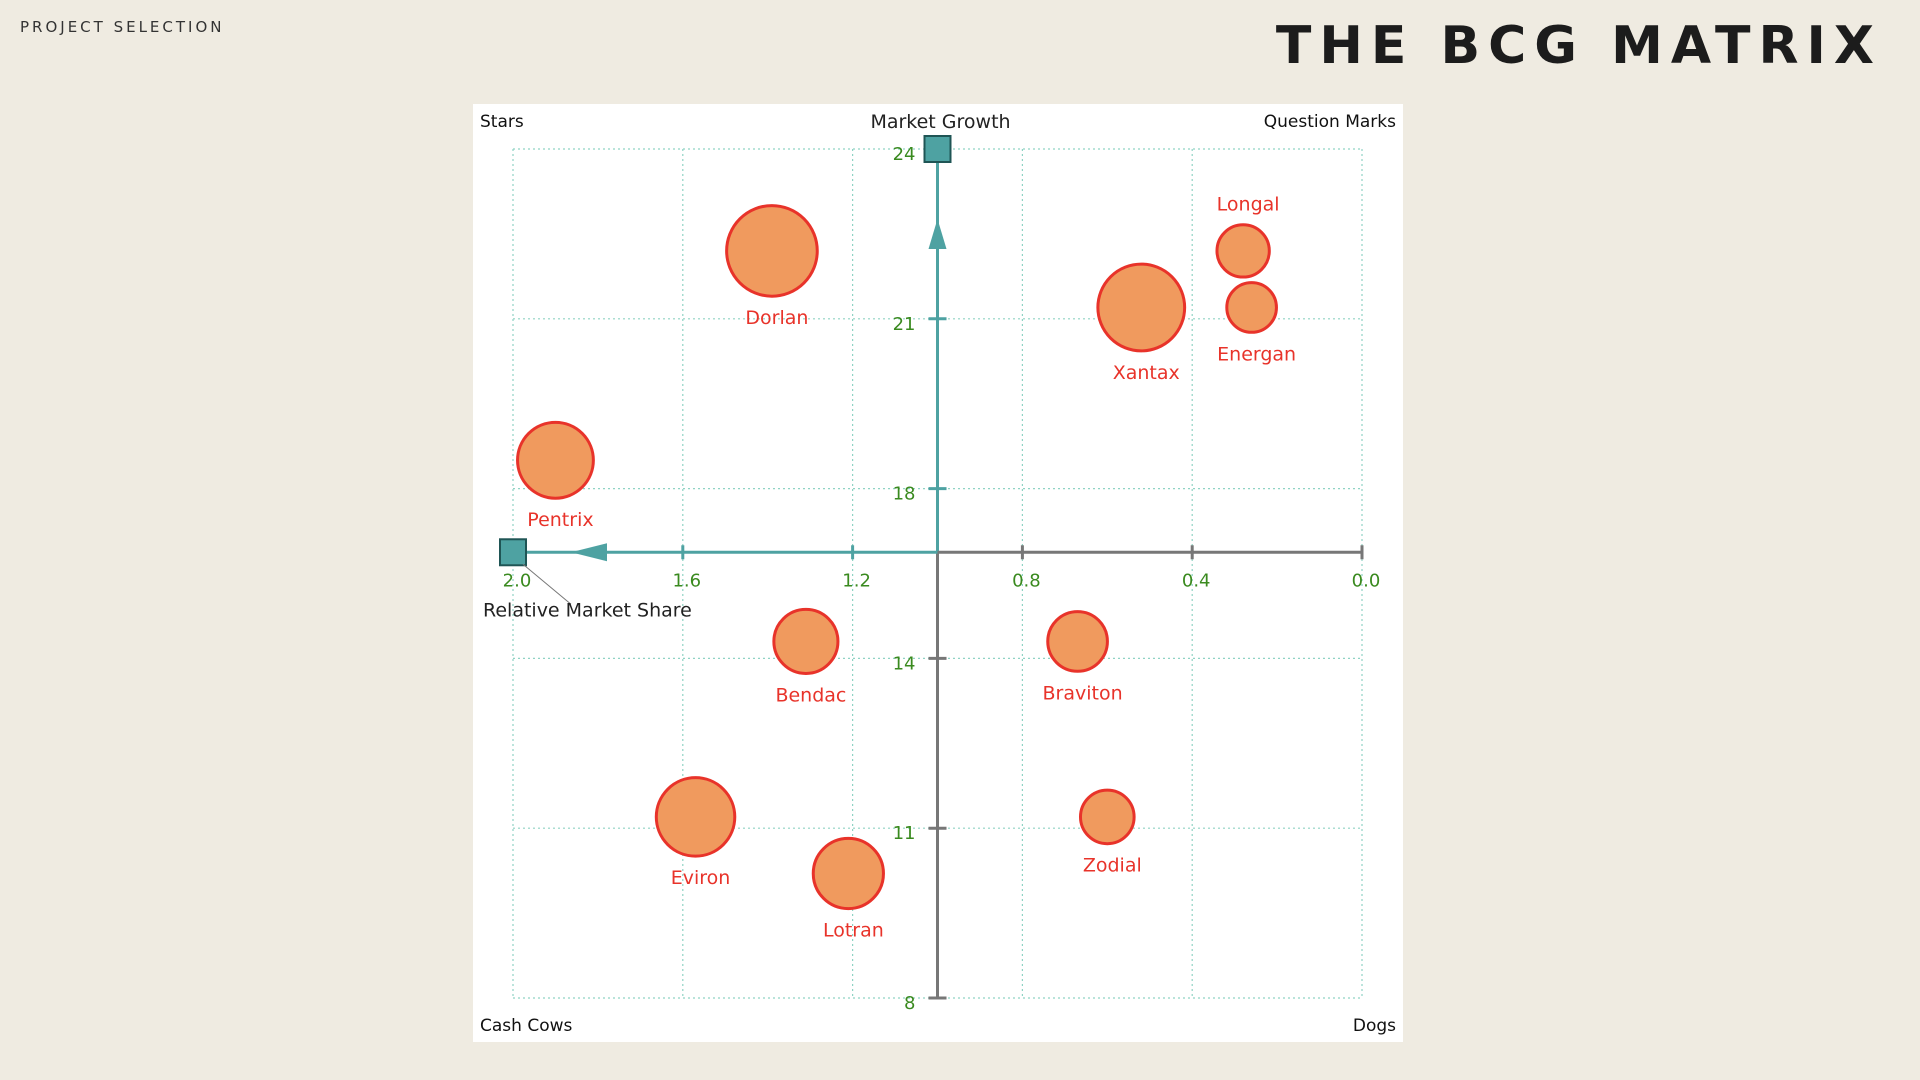 Image resolution: width=1920 pixels, height=1080 pixels. Describe the element at coordinates (587, 610) in the screenshot. I see `x-axis-title: Relative Market Share` at that location.